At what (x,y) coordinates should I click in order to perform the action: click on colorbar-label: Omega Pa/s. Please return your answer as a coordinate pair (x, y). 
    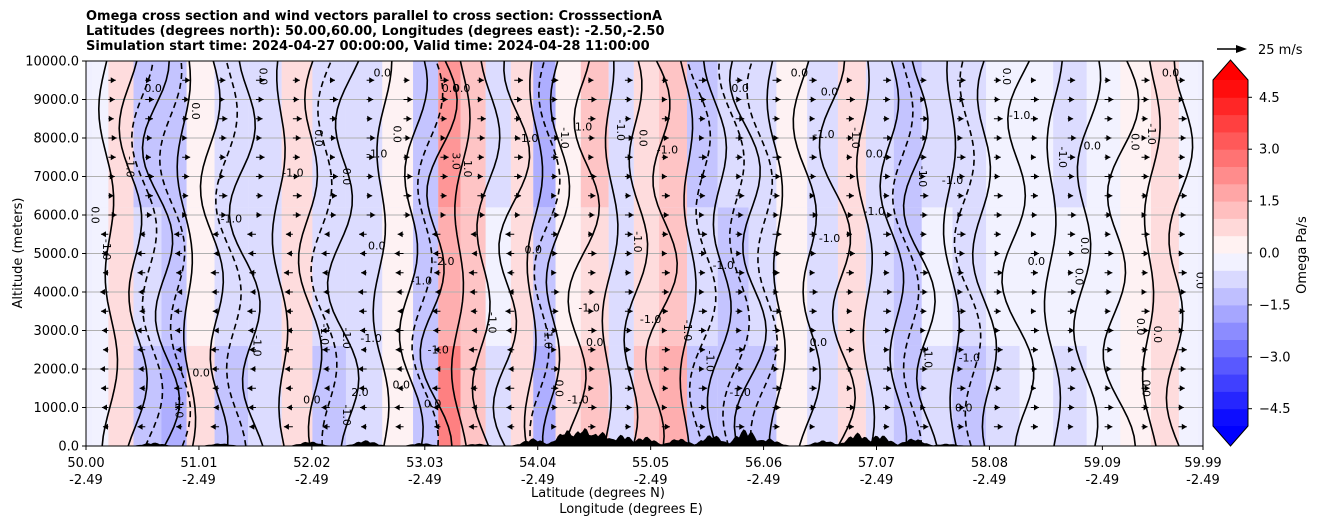
    Looking at the image, I should click on (1302, 255).